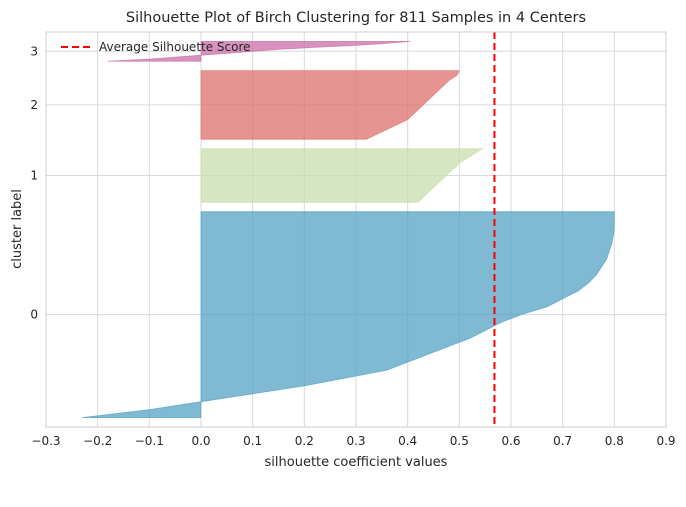  I want to click on y-axis-label: cluster label, so click(17, 229).